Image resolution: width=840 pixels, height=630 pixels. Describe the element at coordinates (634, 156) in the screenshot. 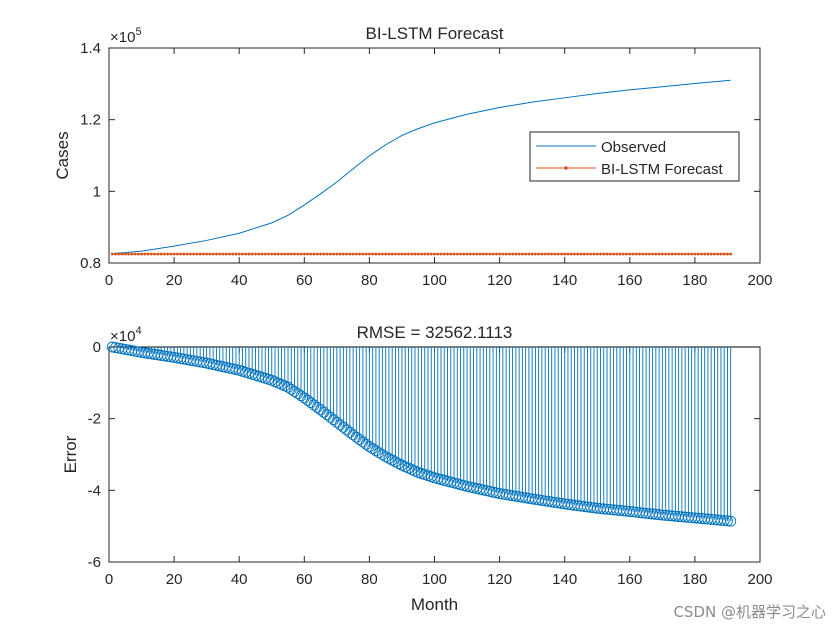

I see `legend-box` at that location.